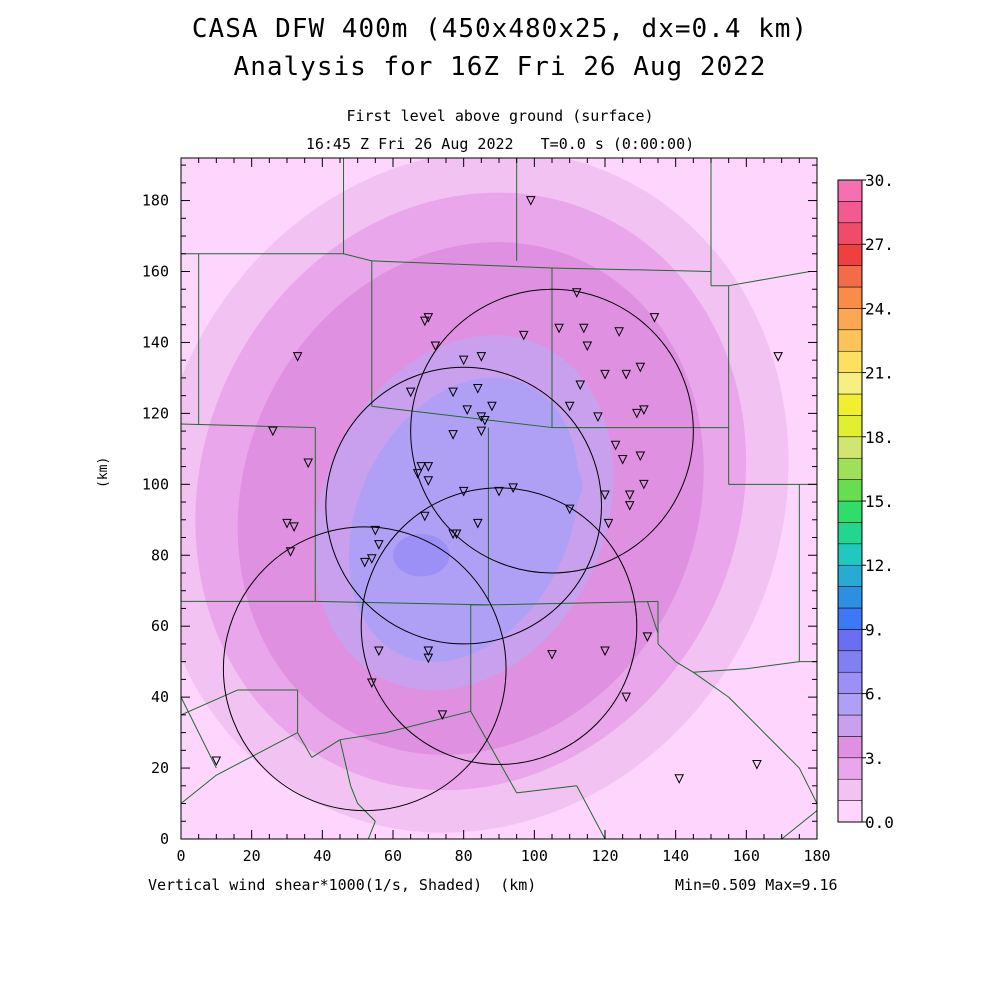 The width and height of the screenshot is (1000, 1000). Describe the element at coordinates (874, 694) in the screenshot. I see `colorbar-label: 6.` at that location.